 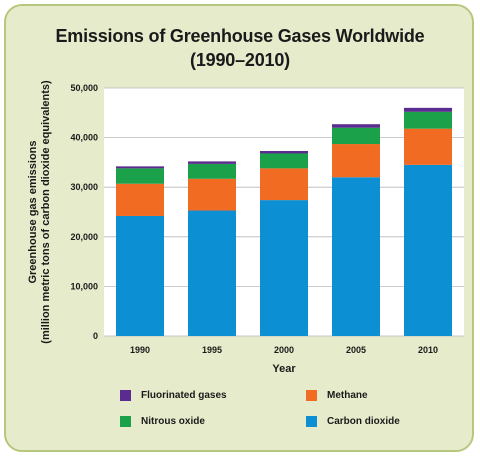 I want to click on legend-item: Fluorinated gases, so click(x=173, y=395).